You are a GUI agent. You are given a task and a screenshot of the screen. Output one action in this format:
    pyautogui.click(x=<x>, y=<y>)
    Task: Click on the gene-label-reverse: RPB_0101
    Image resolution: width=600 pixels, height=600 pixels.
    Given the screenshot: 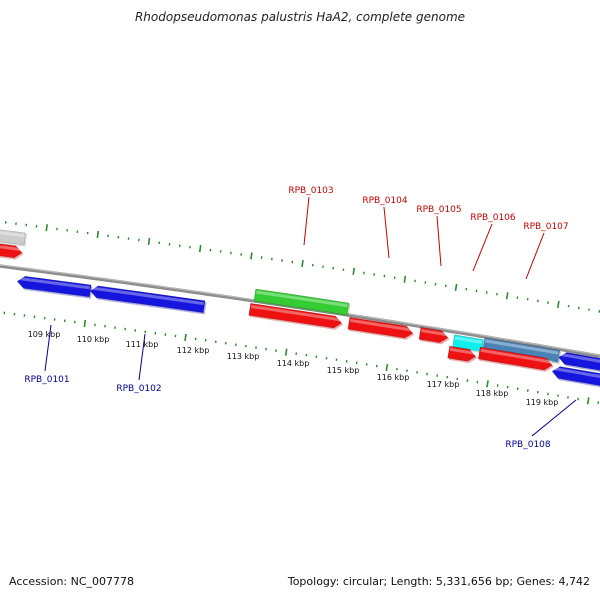 What is the action you would take?
    pyautogui.click(x=46, y=380)
    